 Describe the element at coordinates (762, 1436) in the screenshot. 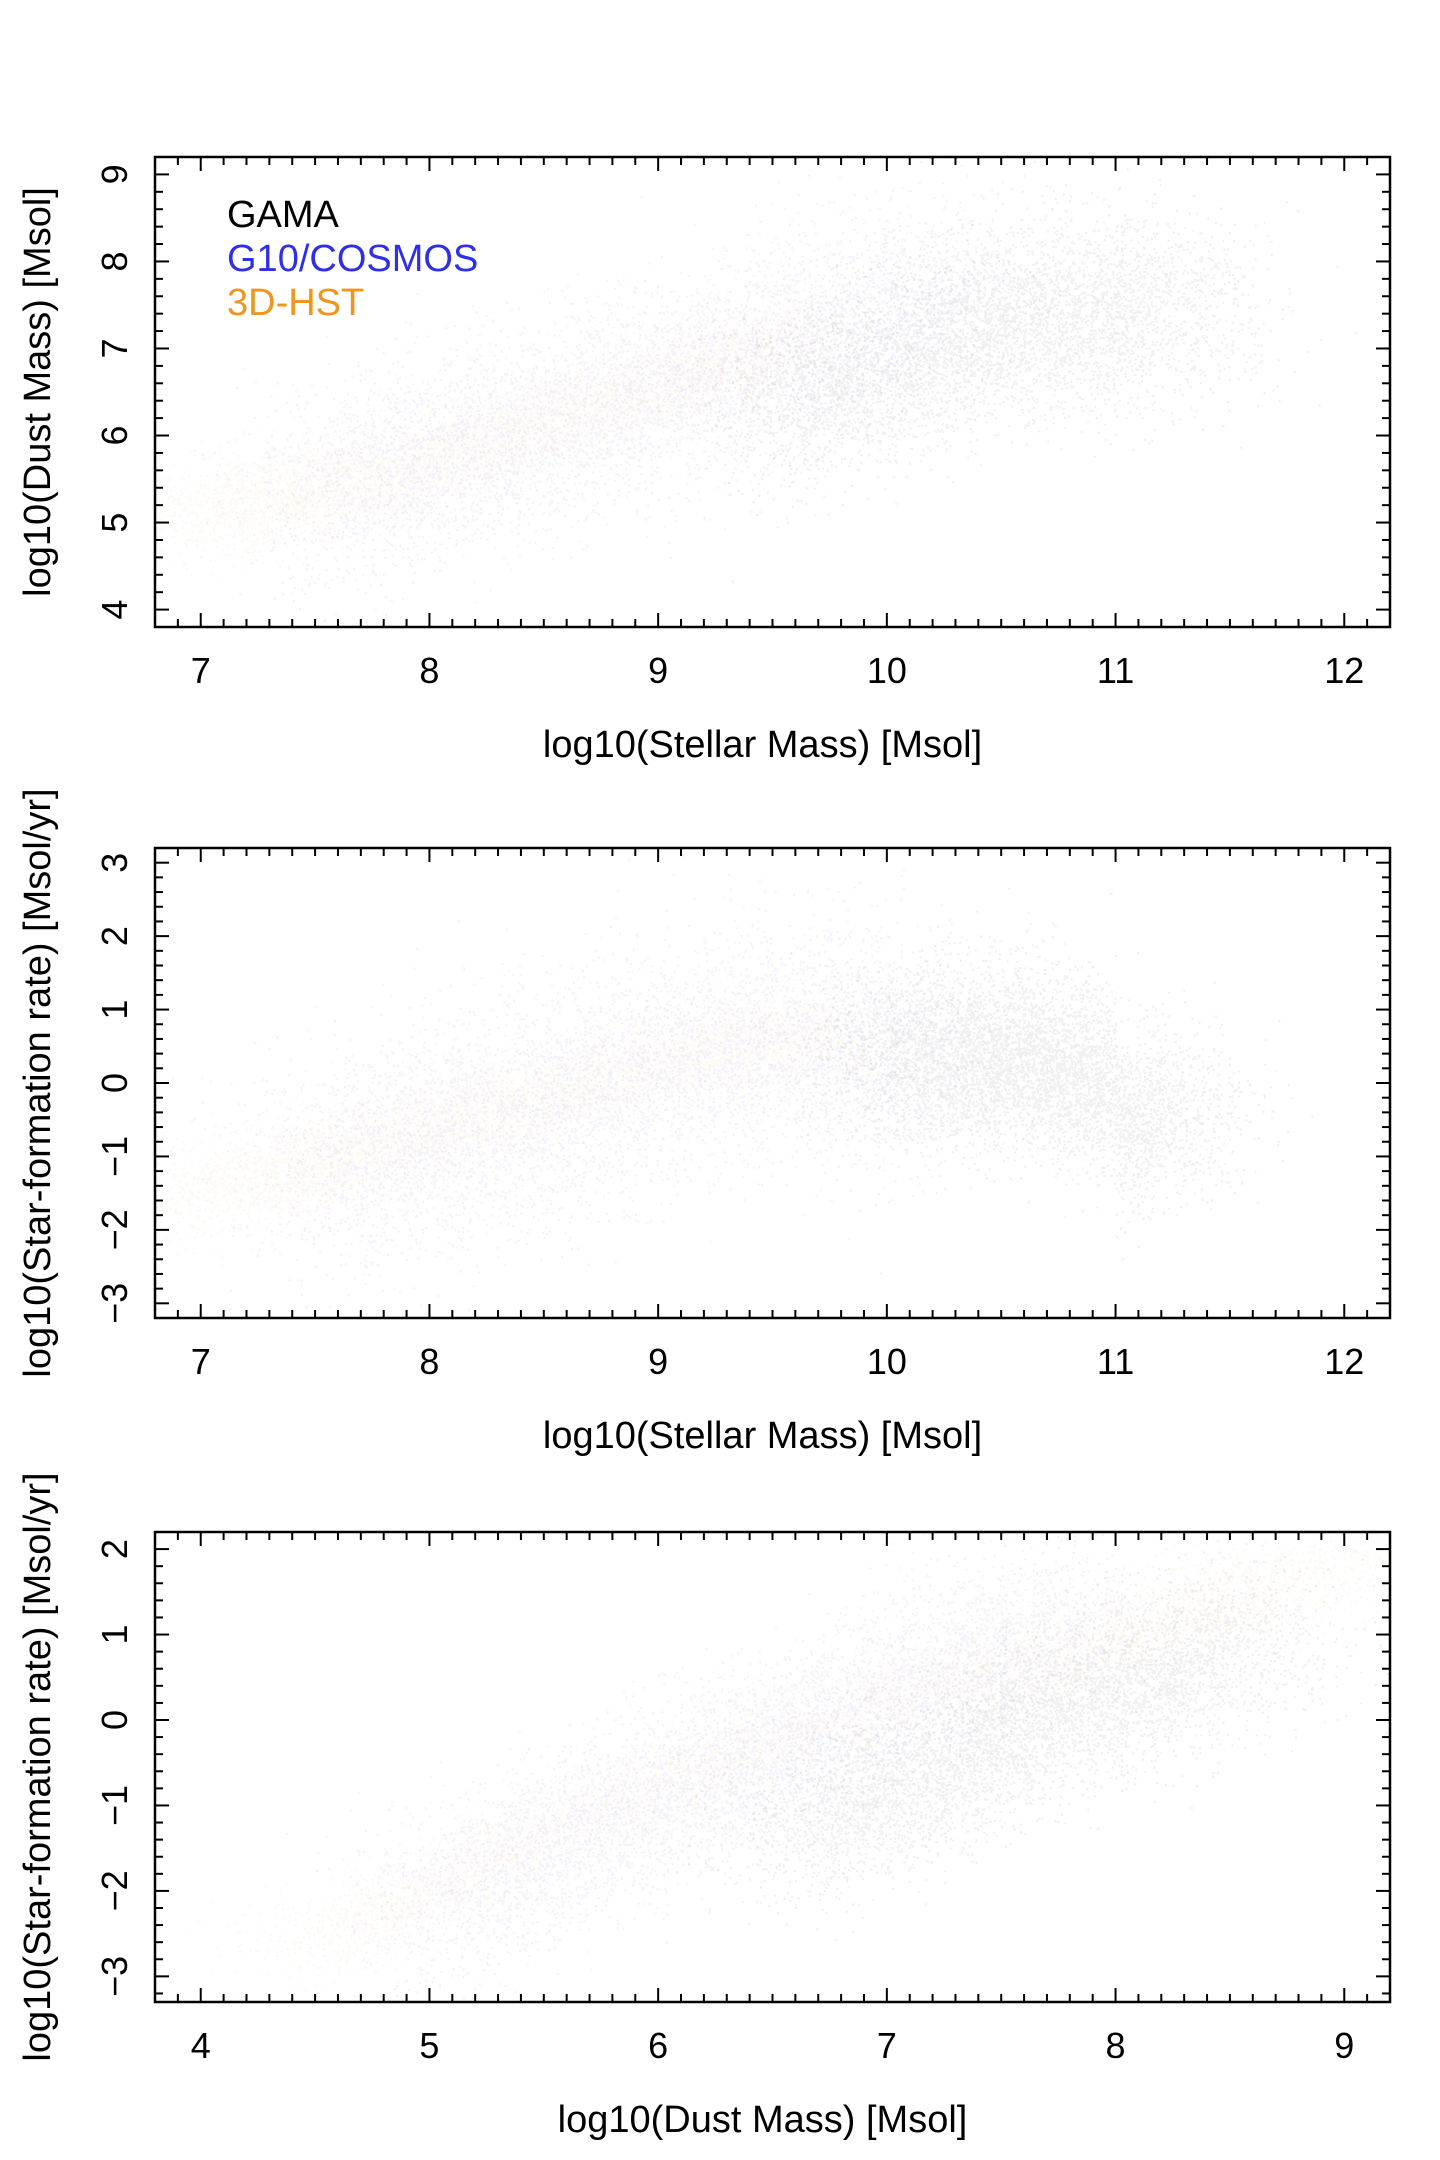

I see `panel-2-x-axis-title: log10(Stellar Mass) [Msol]` at that location.